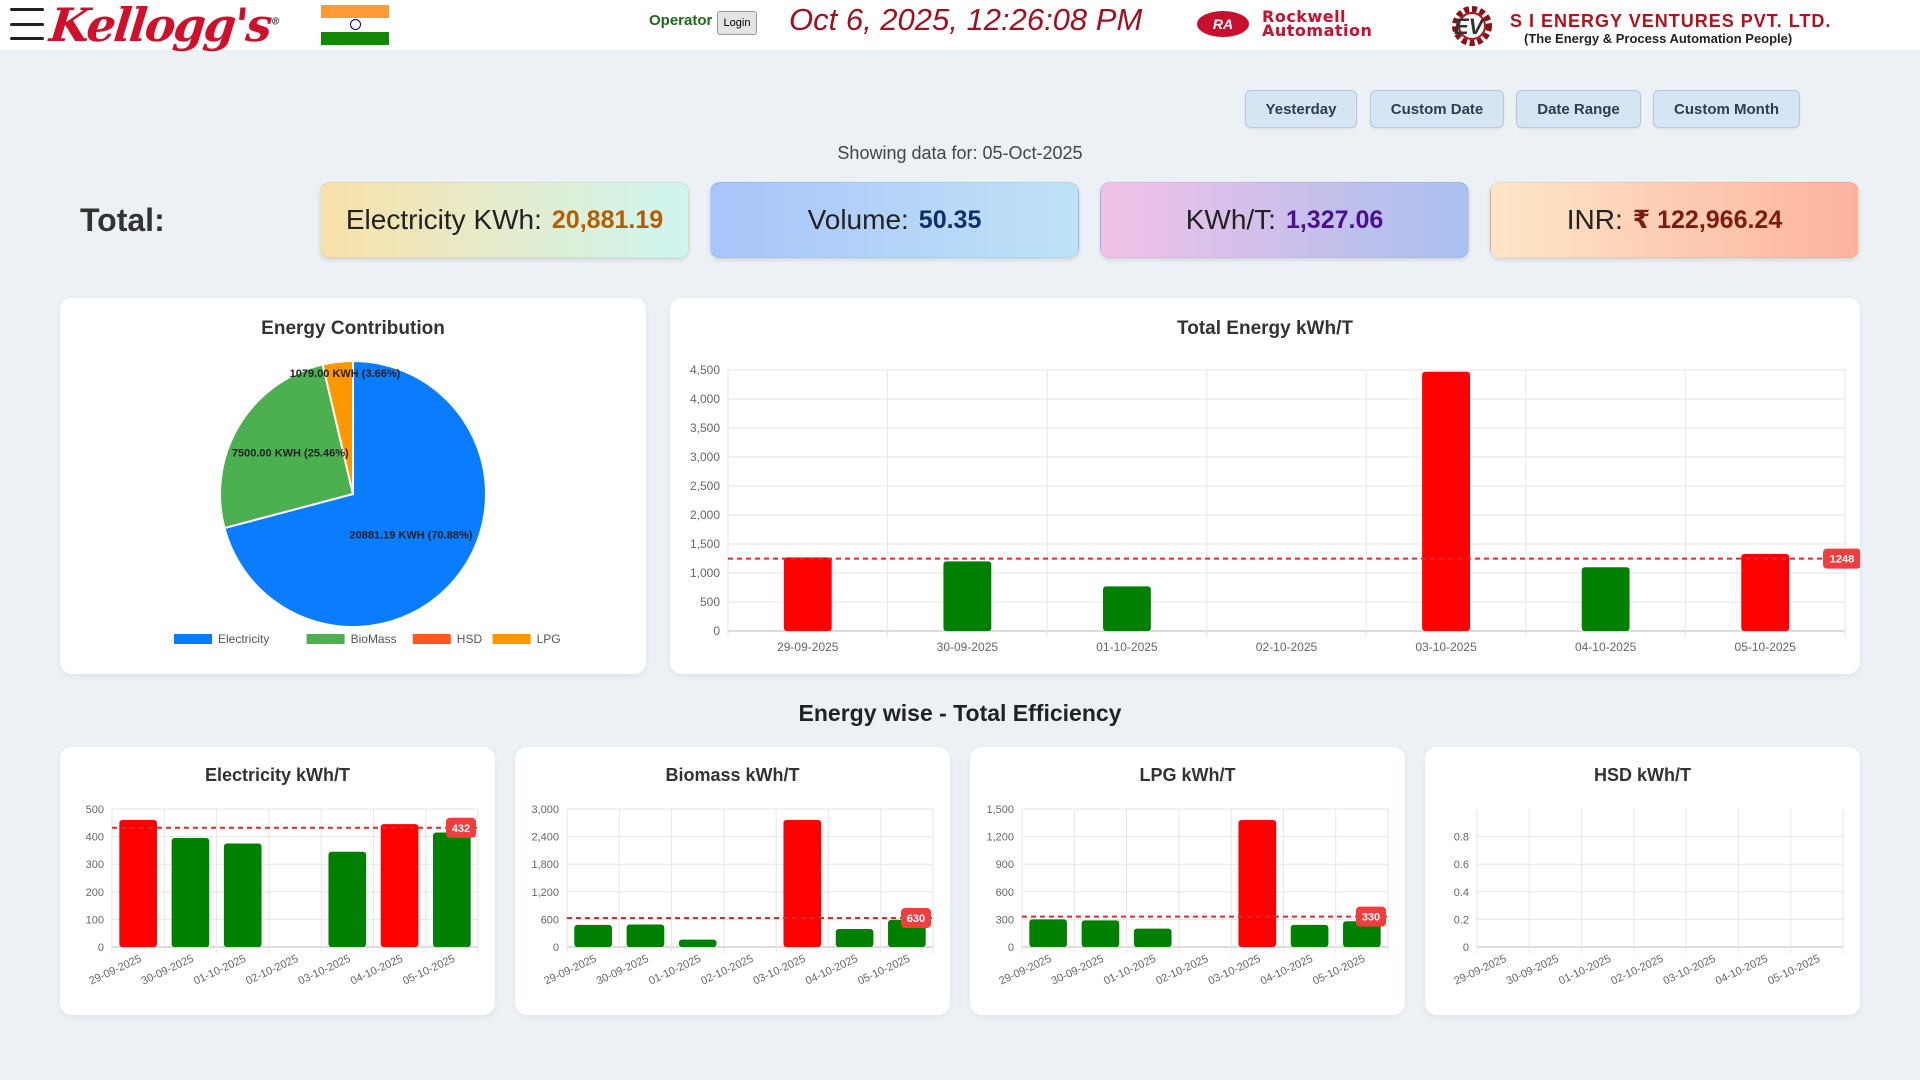 The width and height of the screenshot is (1920, 1080). Describe the element at coordinates (607, 219) in the screenshot. I see `kpi-value: 20,881.19` at that location.